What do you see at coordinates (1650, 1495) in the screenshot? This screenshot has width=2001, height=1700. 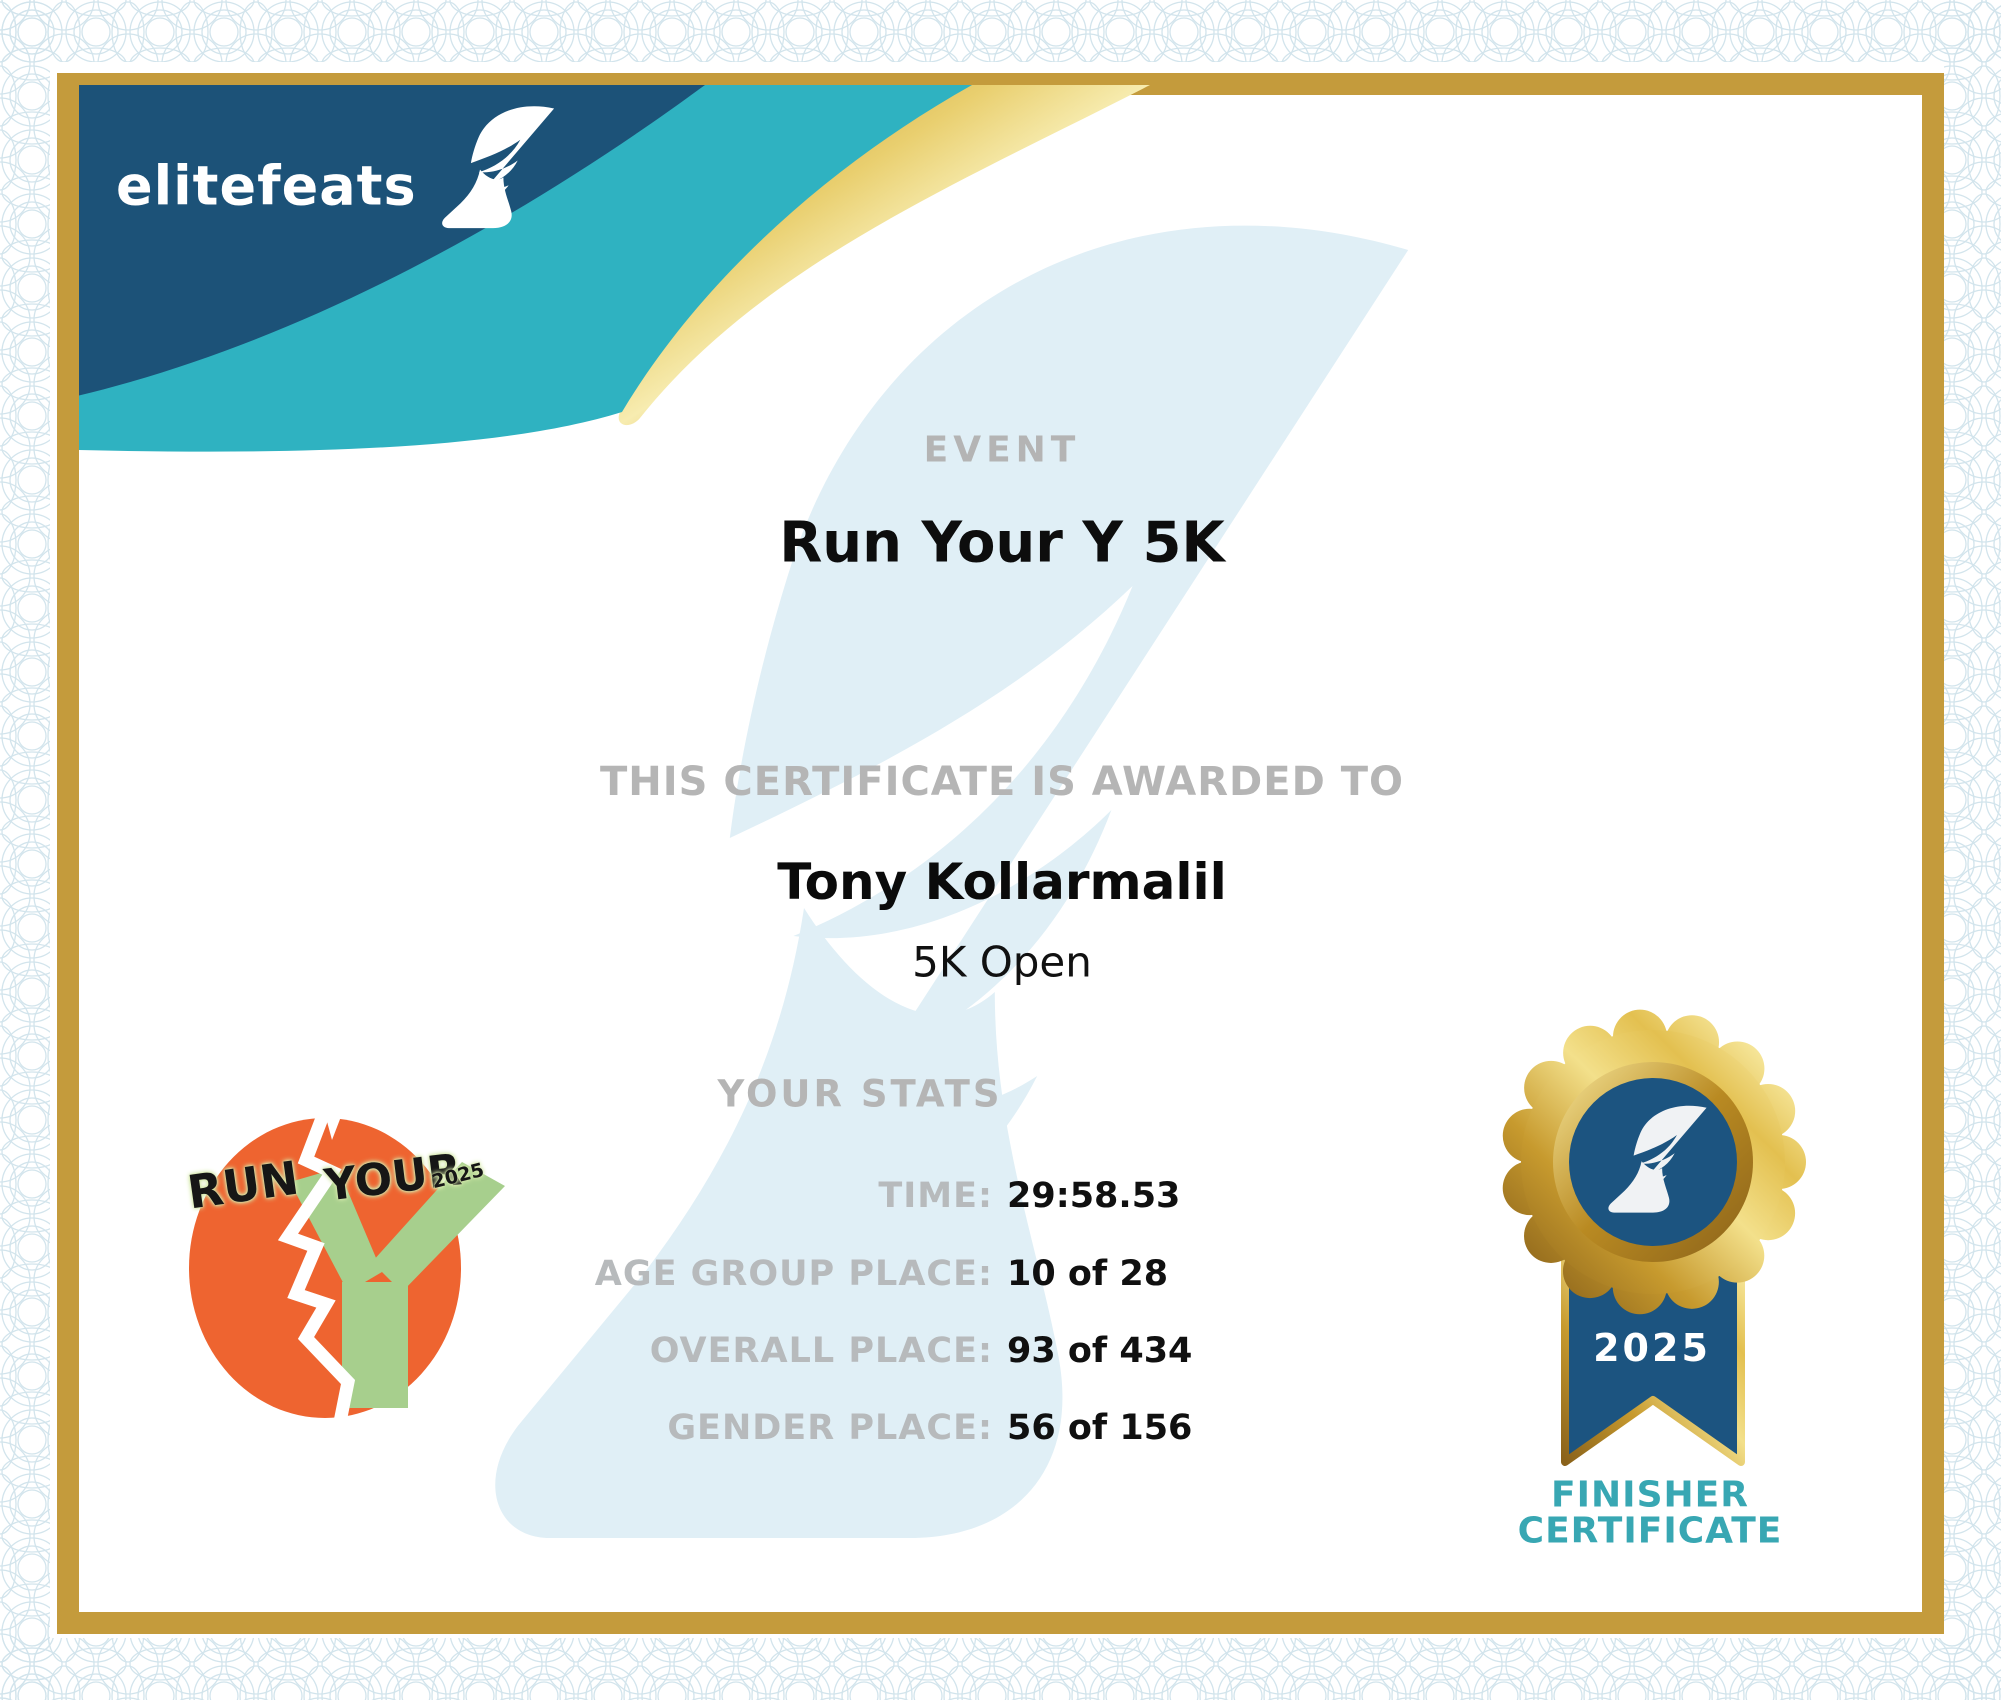 I see `finisher-caption-line1: FINISHER` at bounding box center [1650, 1495].